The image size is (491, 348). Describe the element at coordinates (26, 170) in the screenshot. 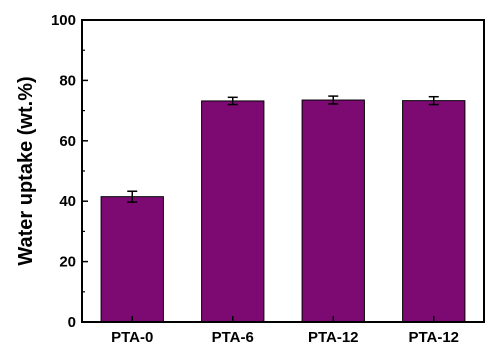

I see `y-axis-title: Water uptake (wt.%)` at that location.